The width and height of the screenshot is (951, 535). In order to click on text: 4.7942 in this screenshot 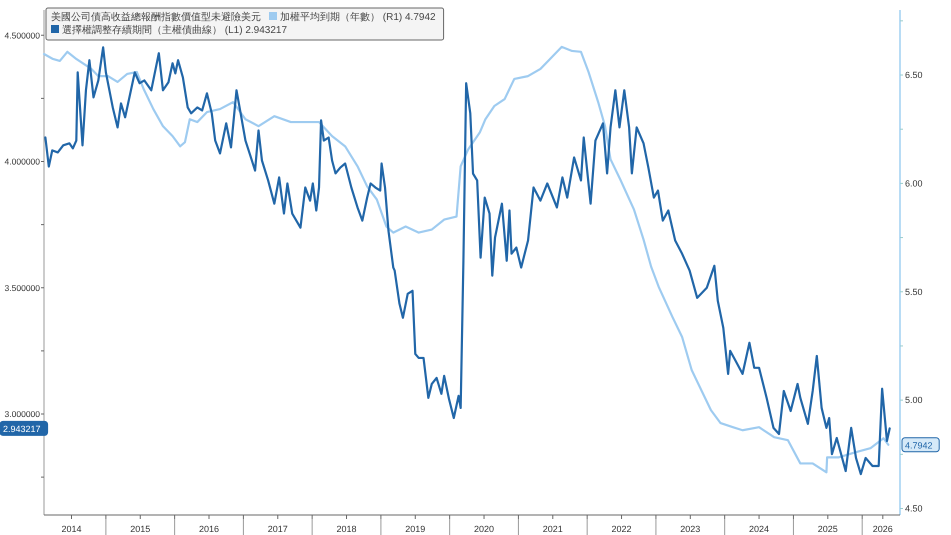, I will do `click(919, 445)`.